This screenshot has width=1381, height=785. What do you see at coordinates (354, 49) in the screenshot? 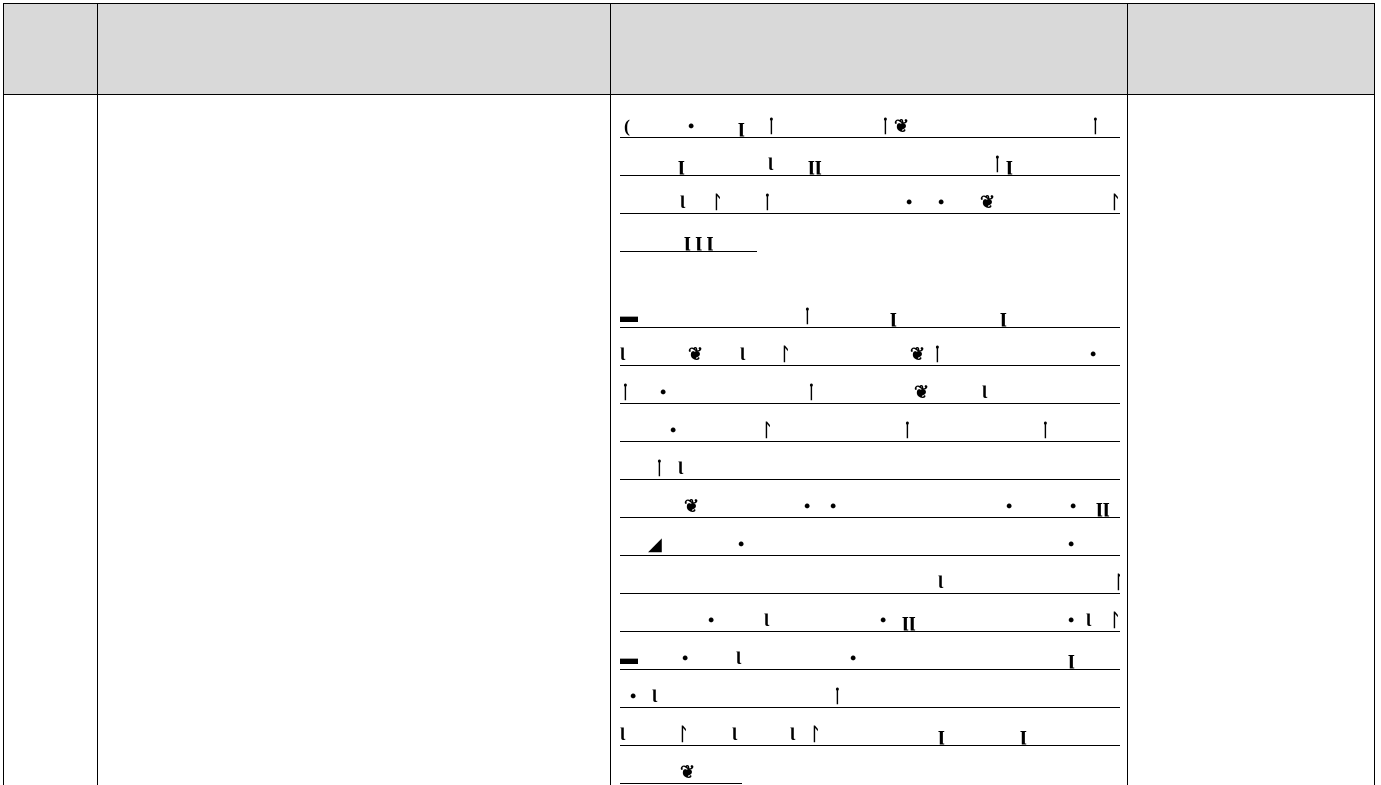
I see `header-cell-original` at bounding box center [354, 49].